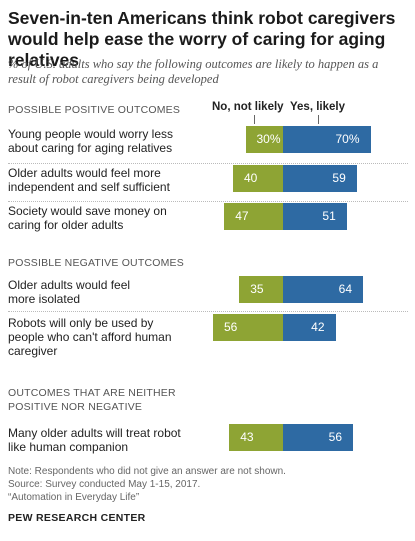 Image resolution: width=415 pixels, height=541 pixels. Describe the element at coordinates (104, 484) in the screenshot. I see `source-text: Source: Survey conducted May 1-15, 2017.` at that location.